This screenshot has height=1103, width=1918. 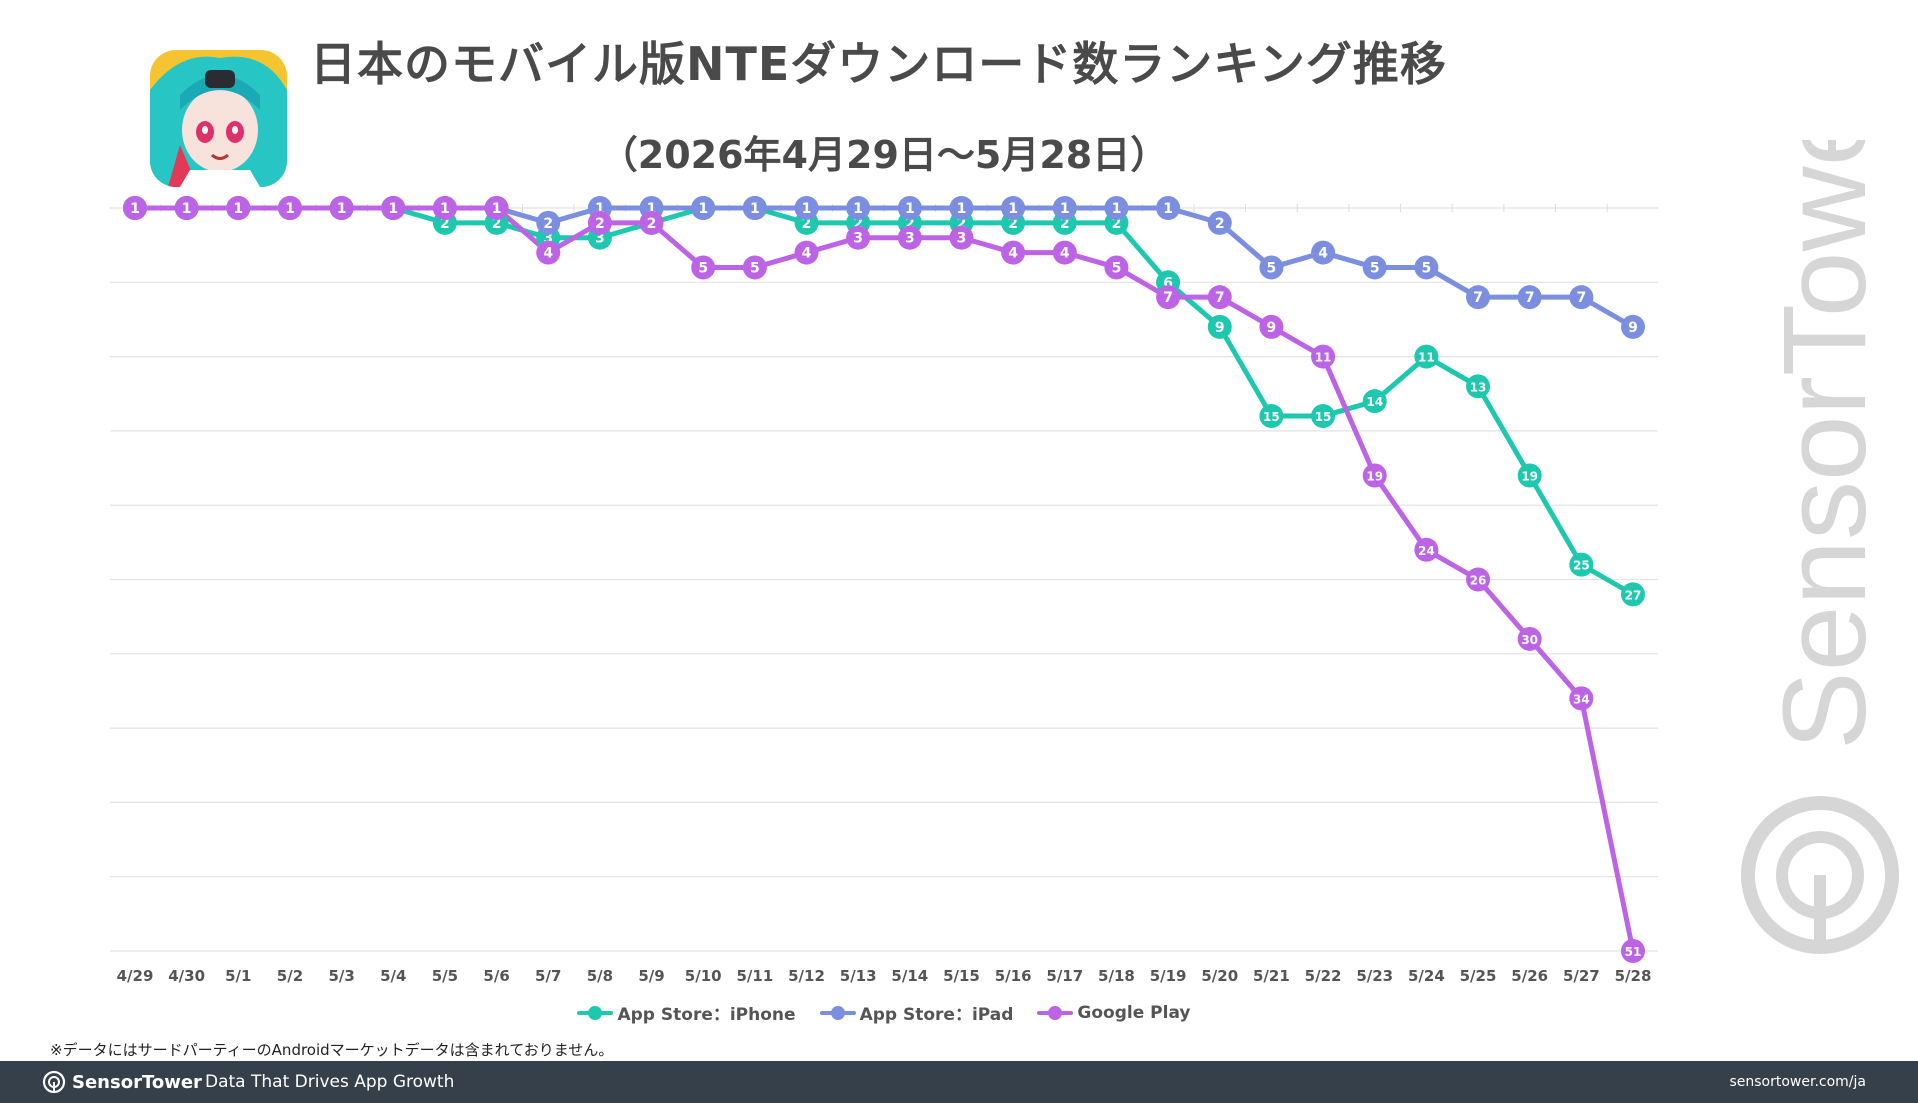 What do you see at coordinates (1633, 951) in the screenshot?
I see `data-point: 51` at bounding box center [1633, 951].